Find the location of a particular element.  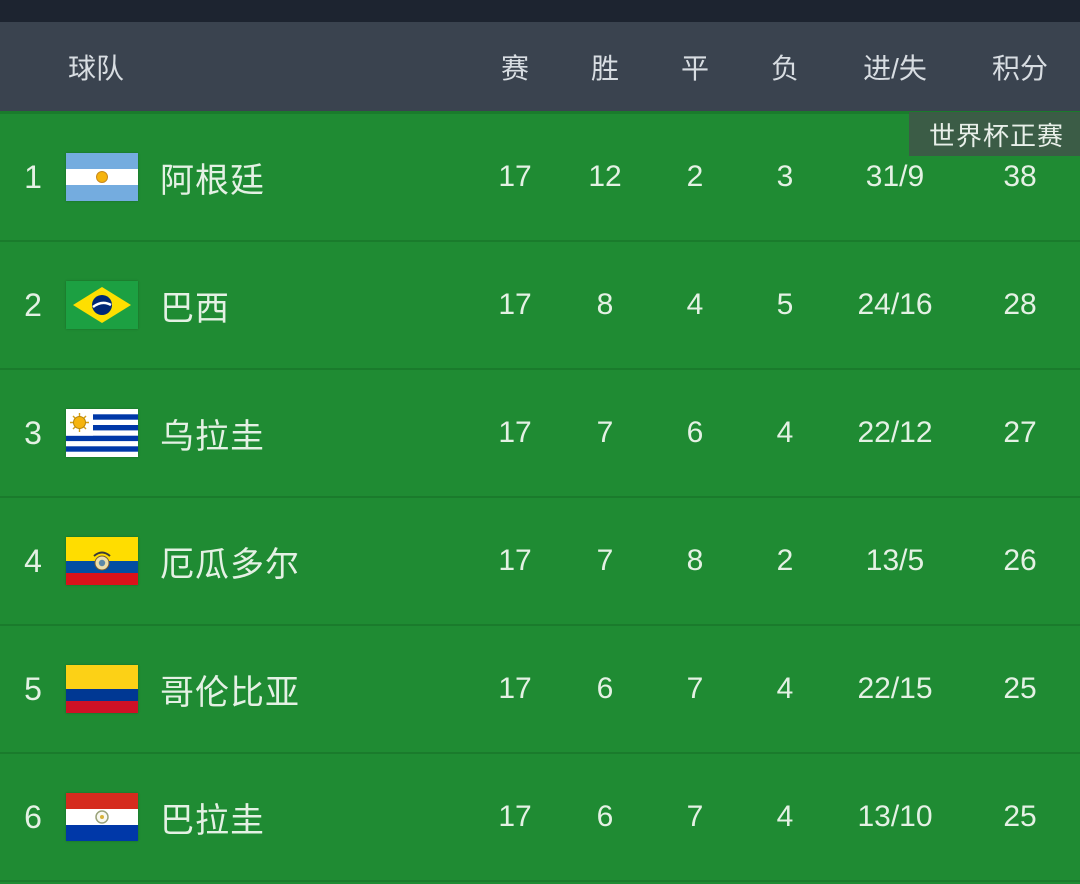

lost-value: 3 is located at coordinates (785, 176).